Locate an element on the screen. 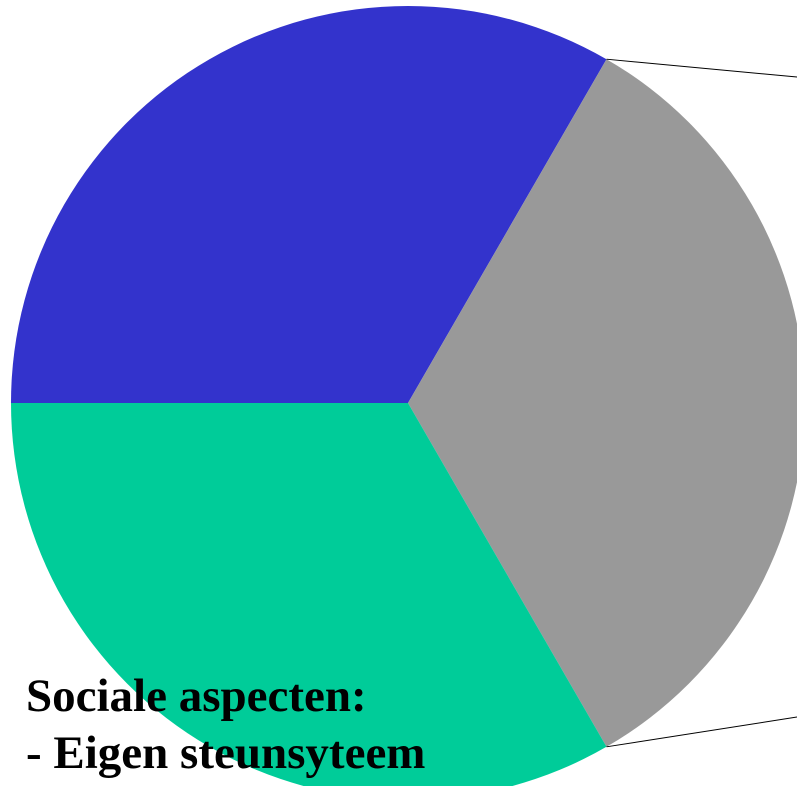  caption-title: Sociale aspecten: is located at coordinates (196, 696).